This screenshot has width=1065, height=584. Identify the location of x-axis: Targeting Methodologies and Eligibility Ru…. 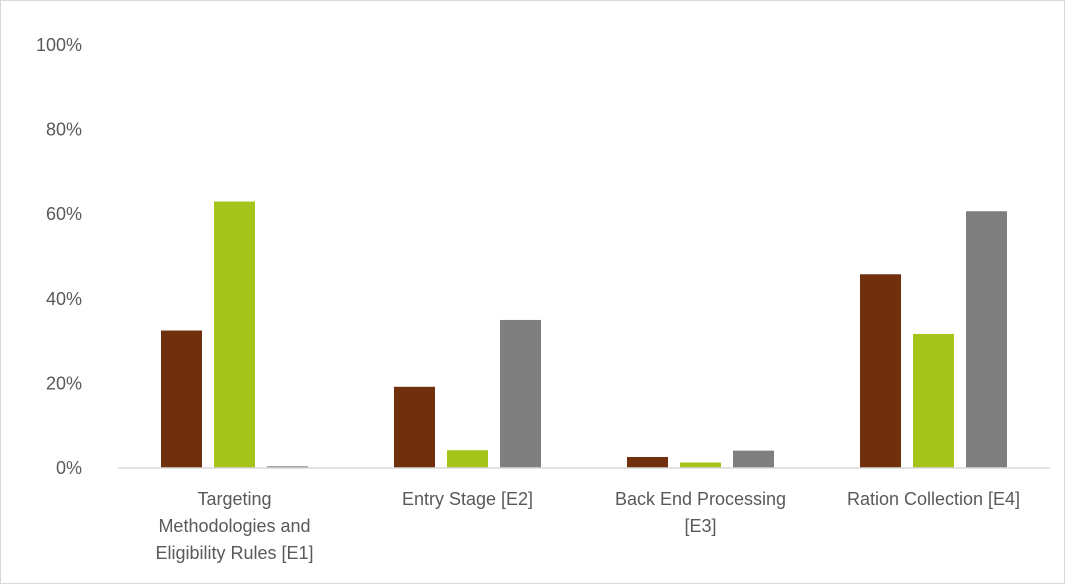
(587, 526).